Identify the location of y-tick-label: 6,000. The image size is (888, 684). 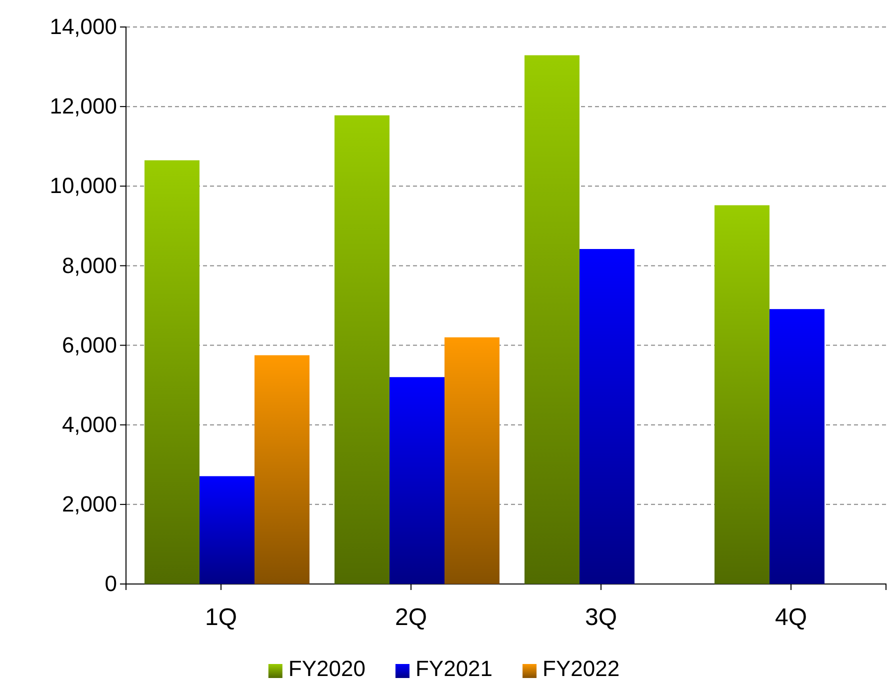
(89, 345).